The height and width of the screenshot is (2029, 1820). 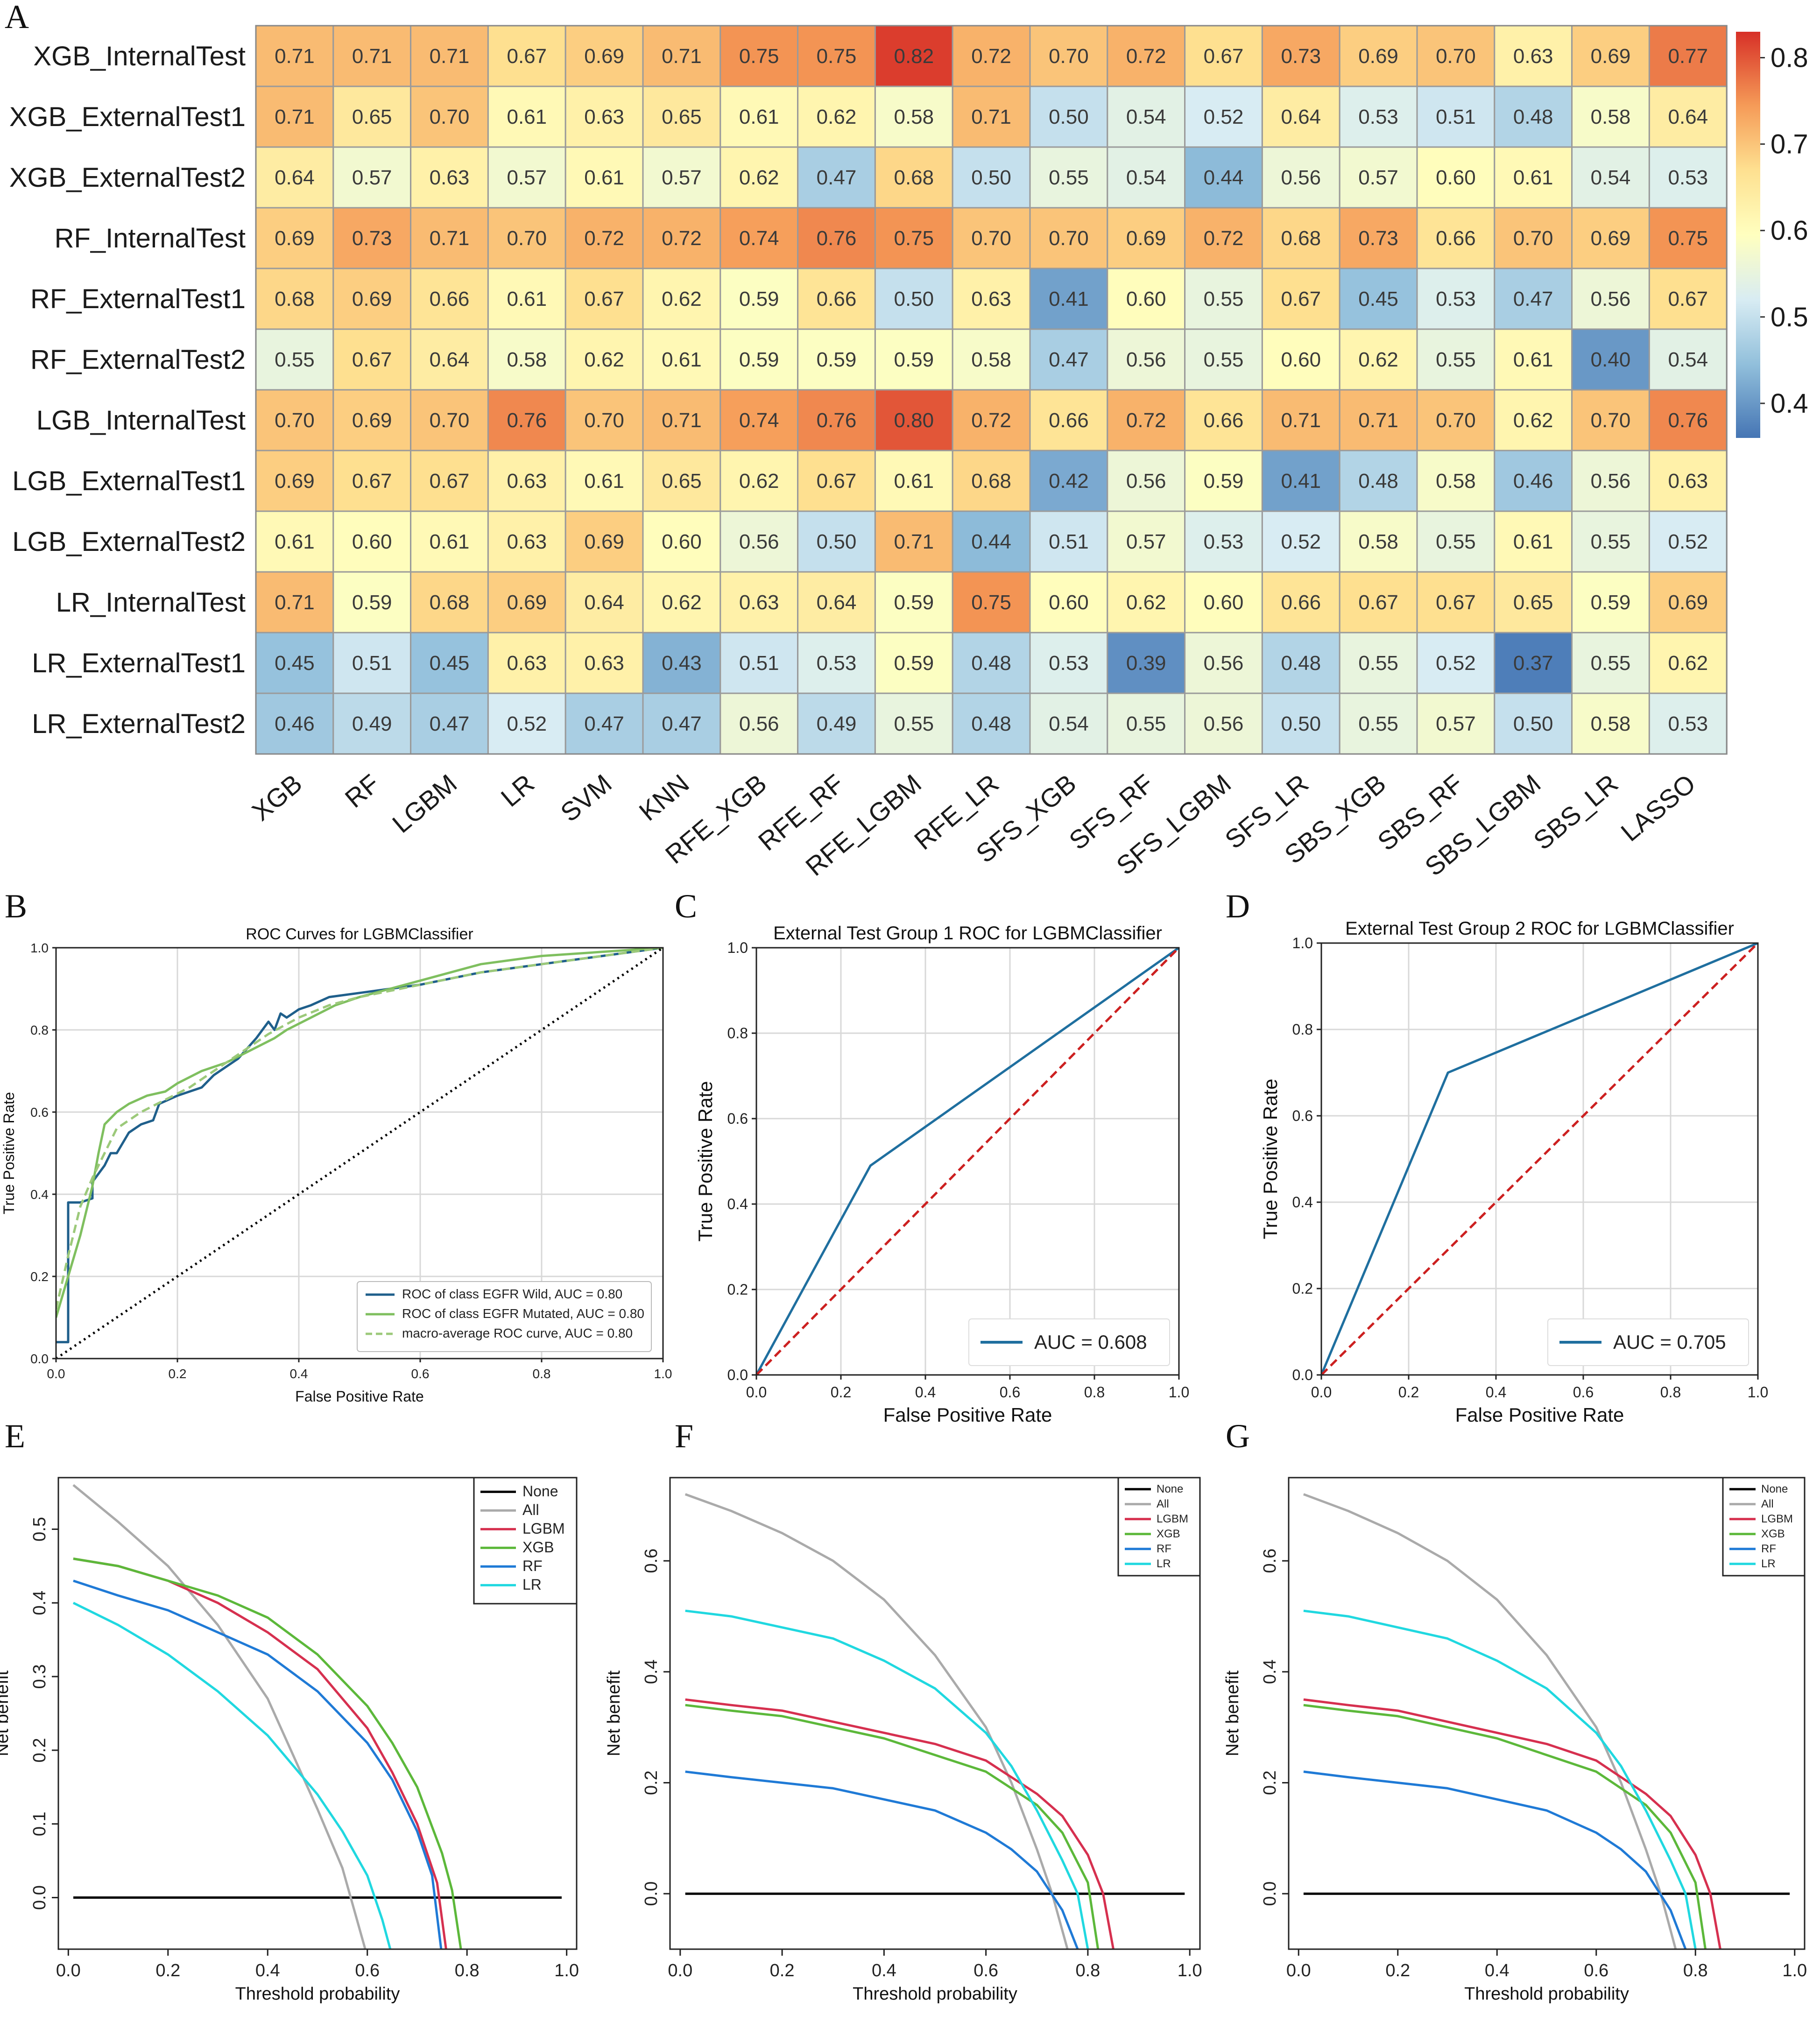 What do you see at coordinates (737, 1033) in the screenshot?
I see `y-tick-label: 0.8` at bounding box center [737, 1033].